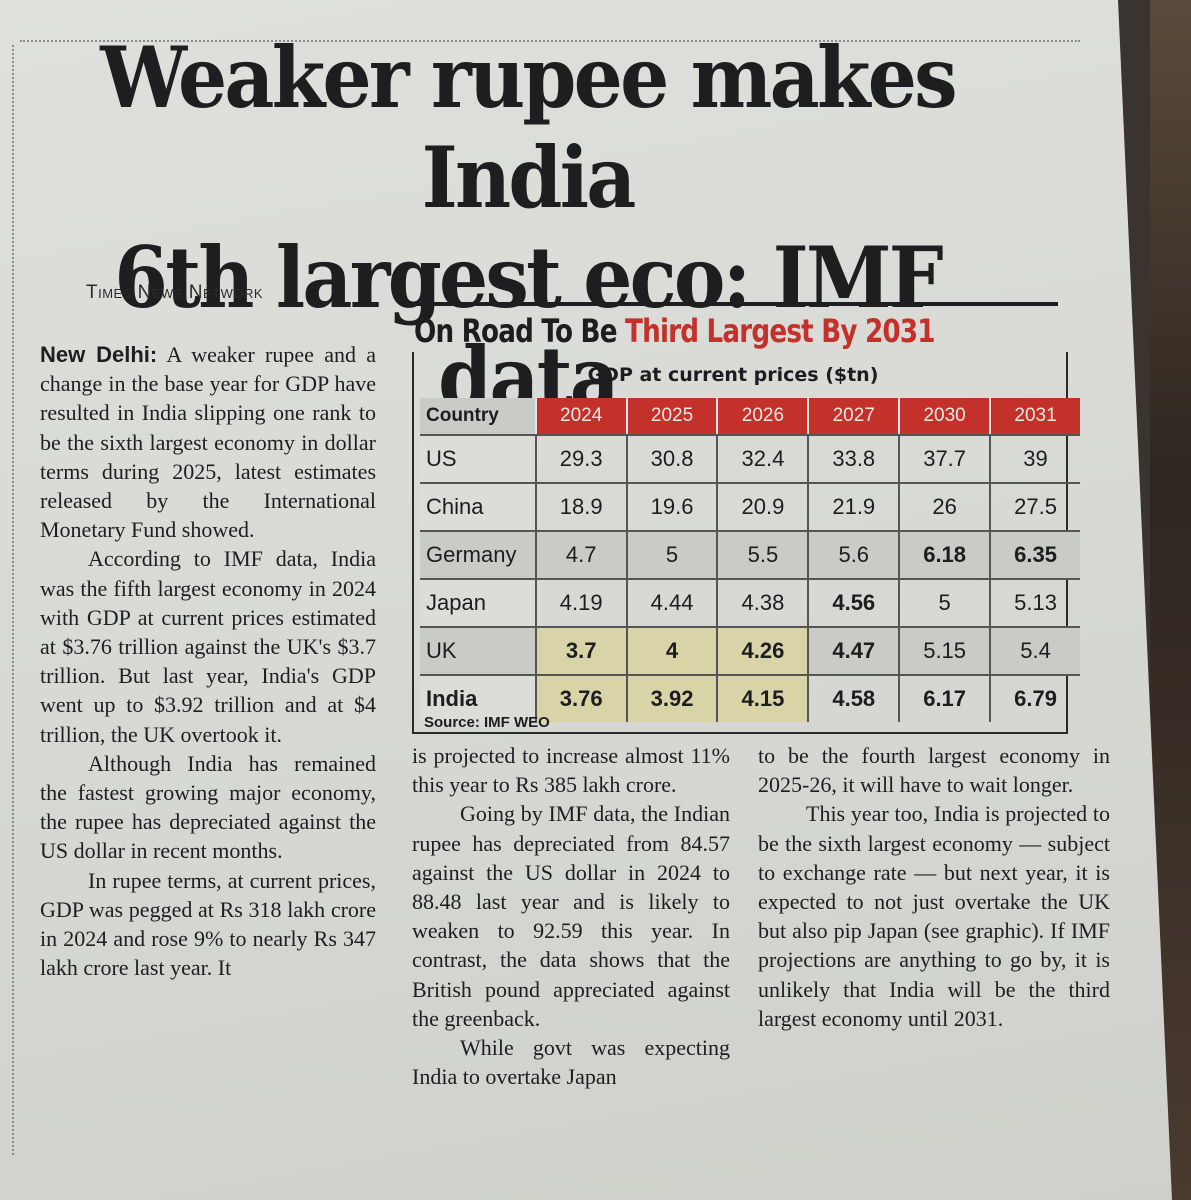  What do you see at coordinates (762, 506) in the screenshot?
I see `value-cell: 20.9` at bounding box center [762, 506].